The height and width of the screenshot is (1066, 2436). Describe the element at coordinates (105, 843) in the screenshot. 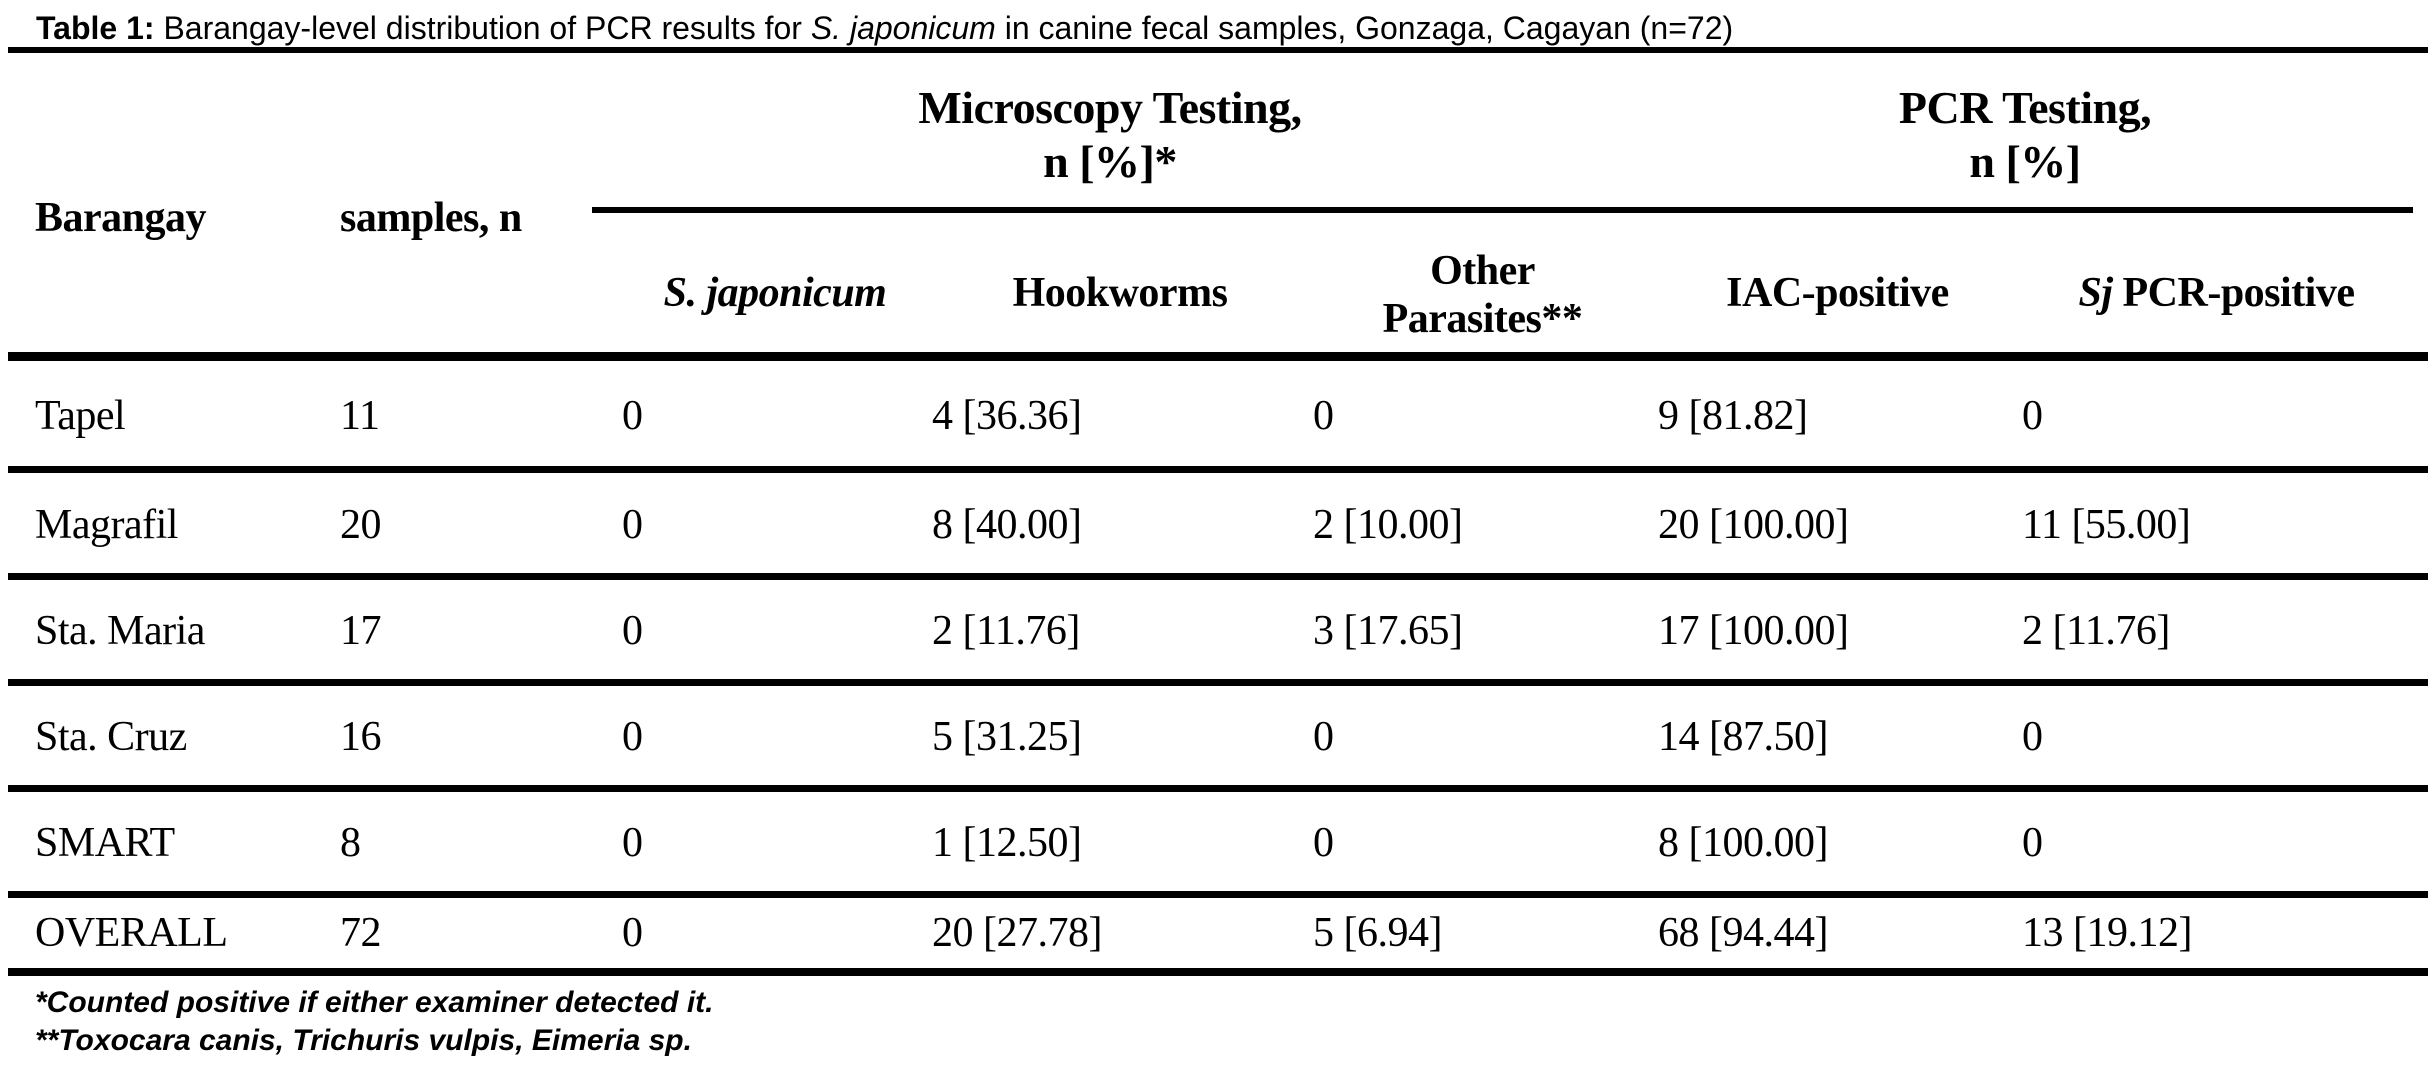

I see `cell-barangay: SMART` at that location.